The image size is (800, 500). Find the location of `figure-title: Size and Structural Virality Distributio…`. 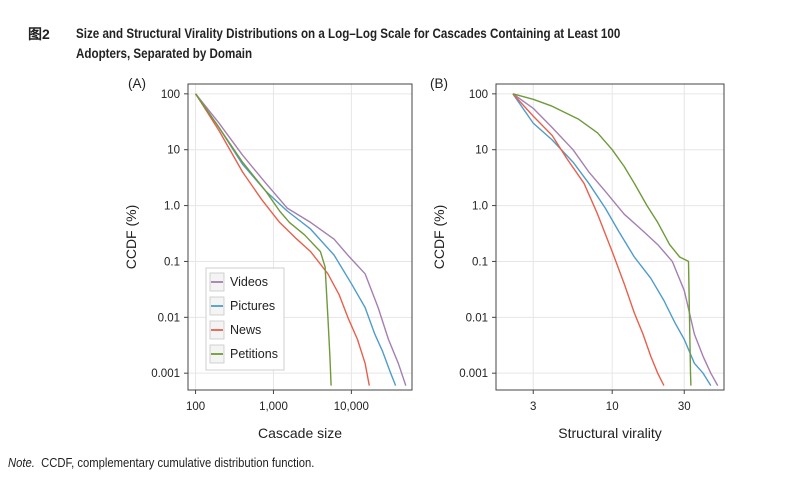

figure-title: Size and Structural Virality Distributio… is located at coordinates (348, 43).